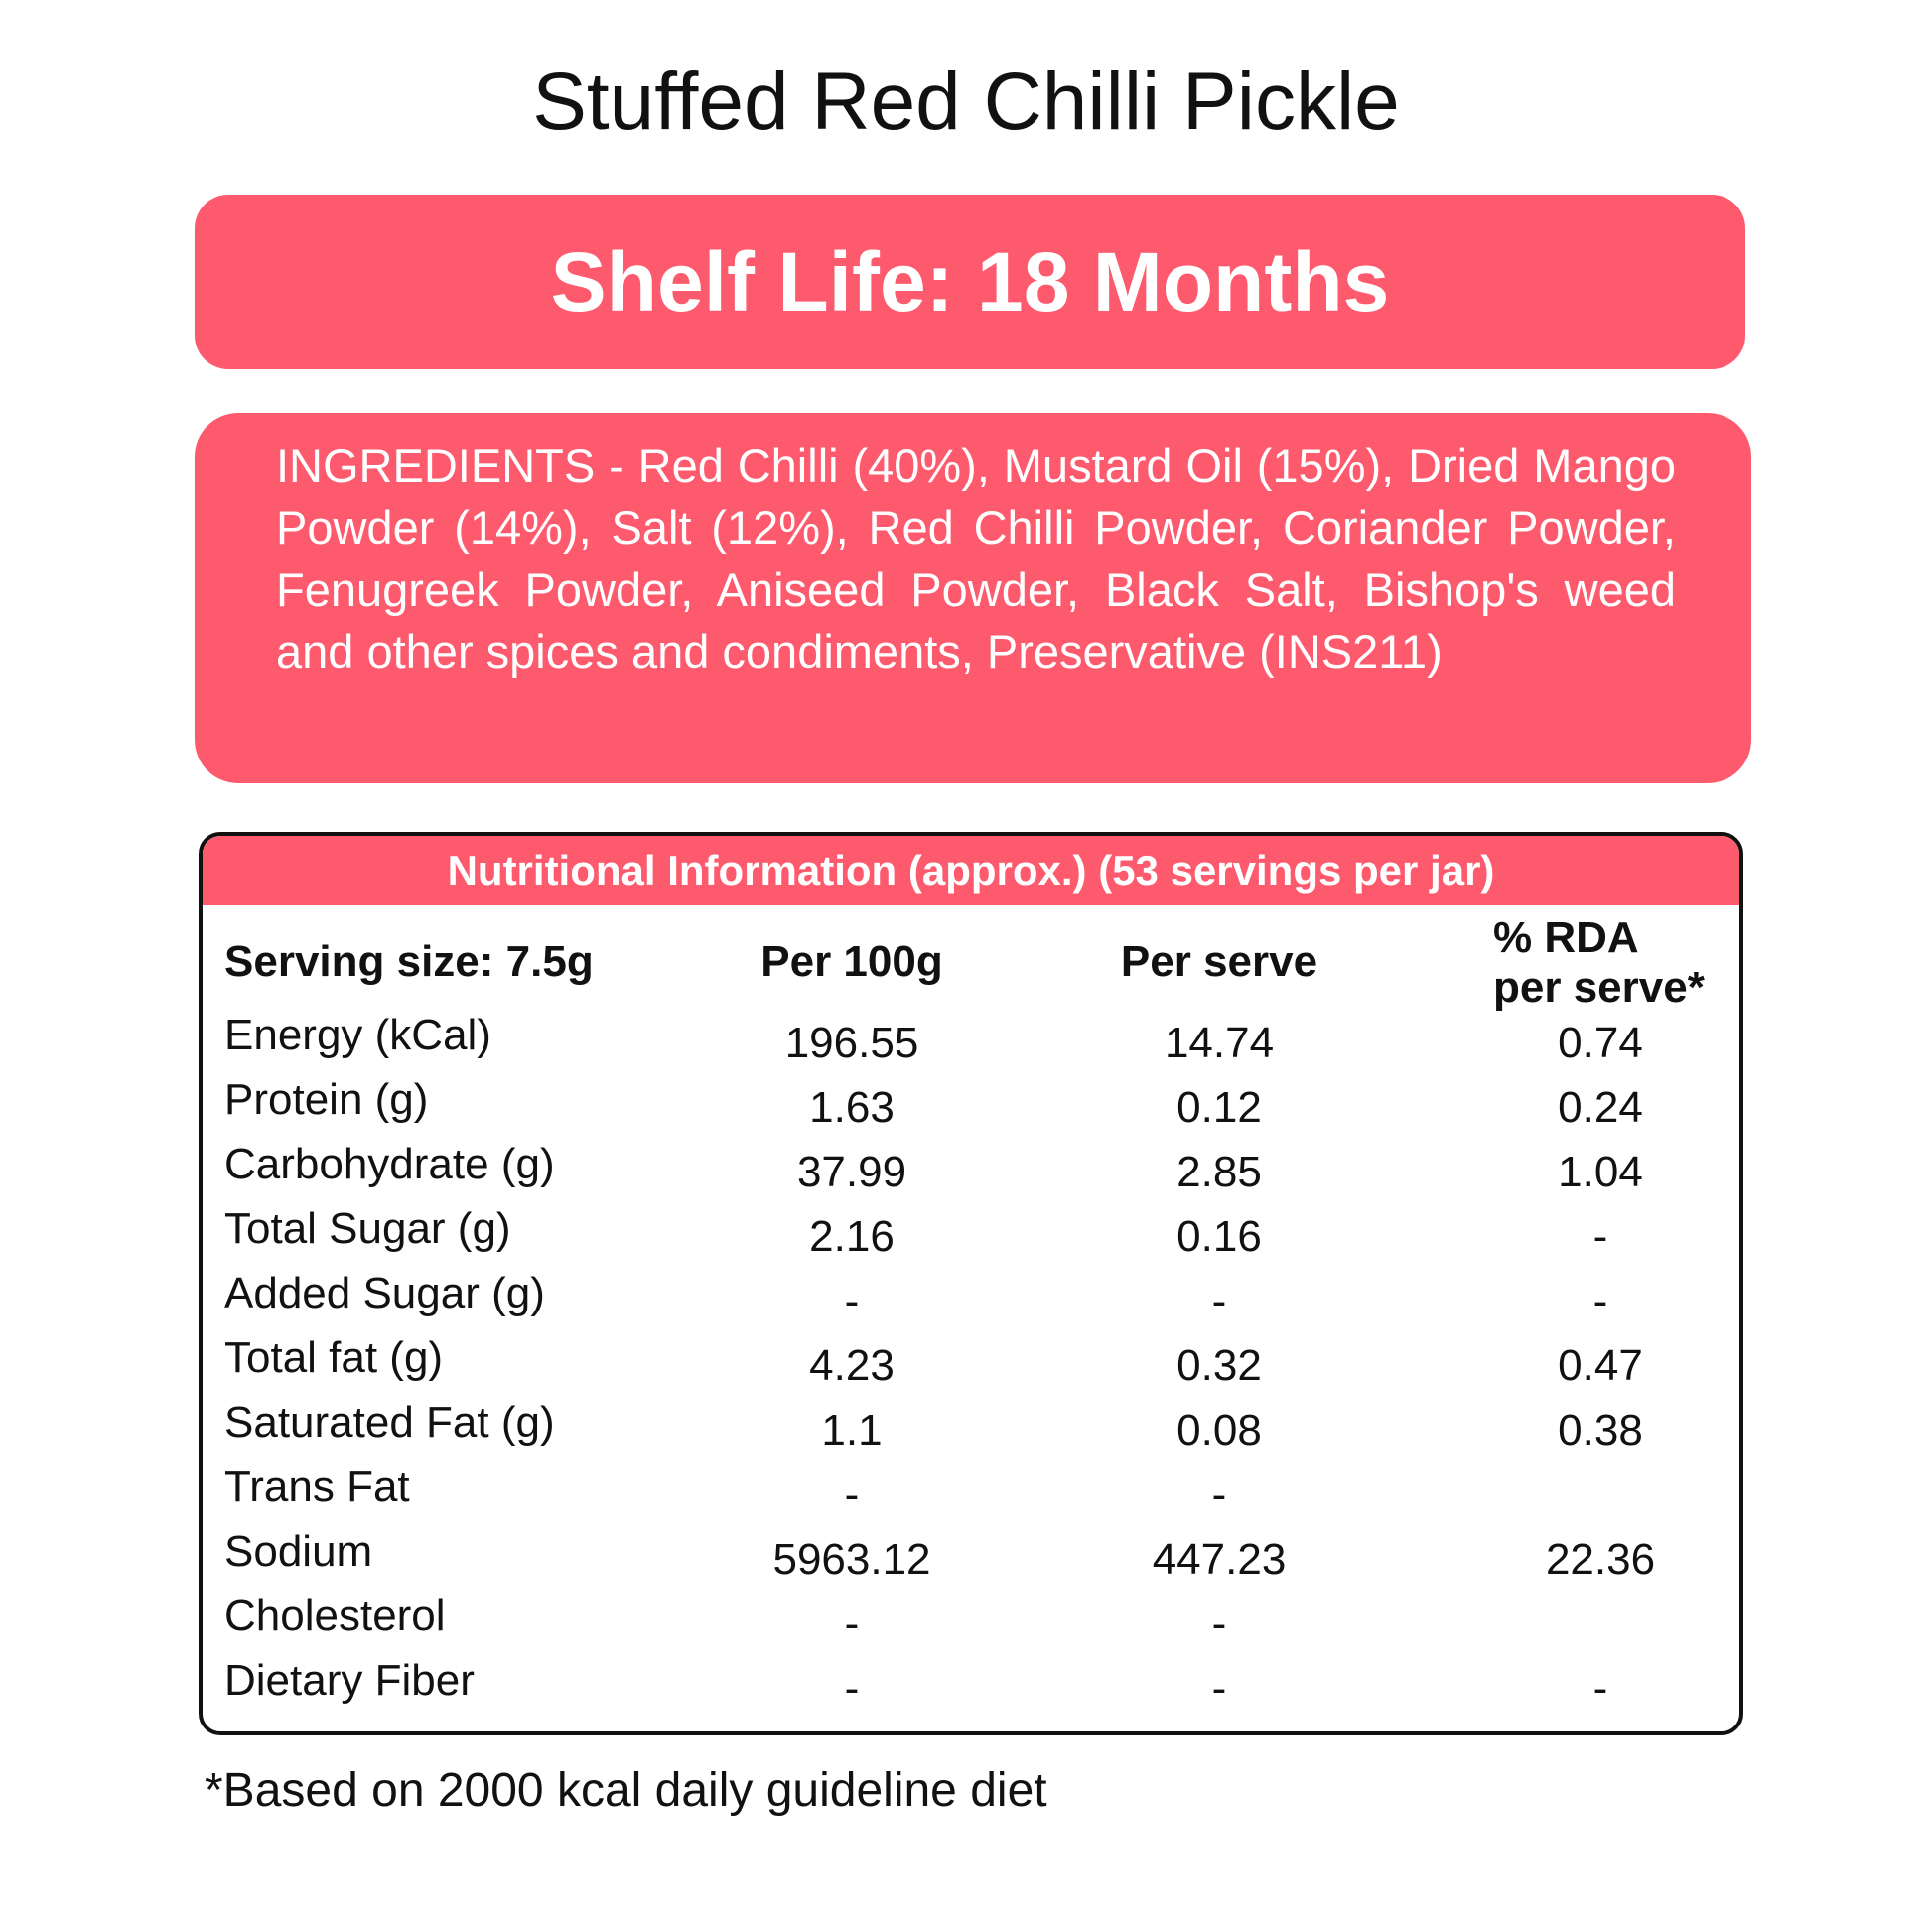 The image size is (1932, 1932). I want to click on per-serve-value: 0.32, so click(1219, 1366).